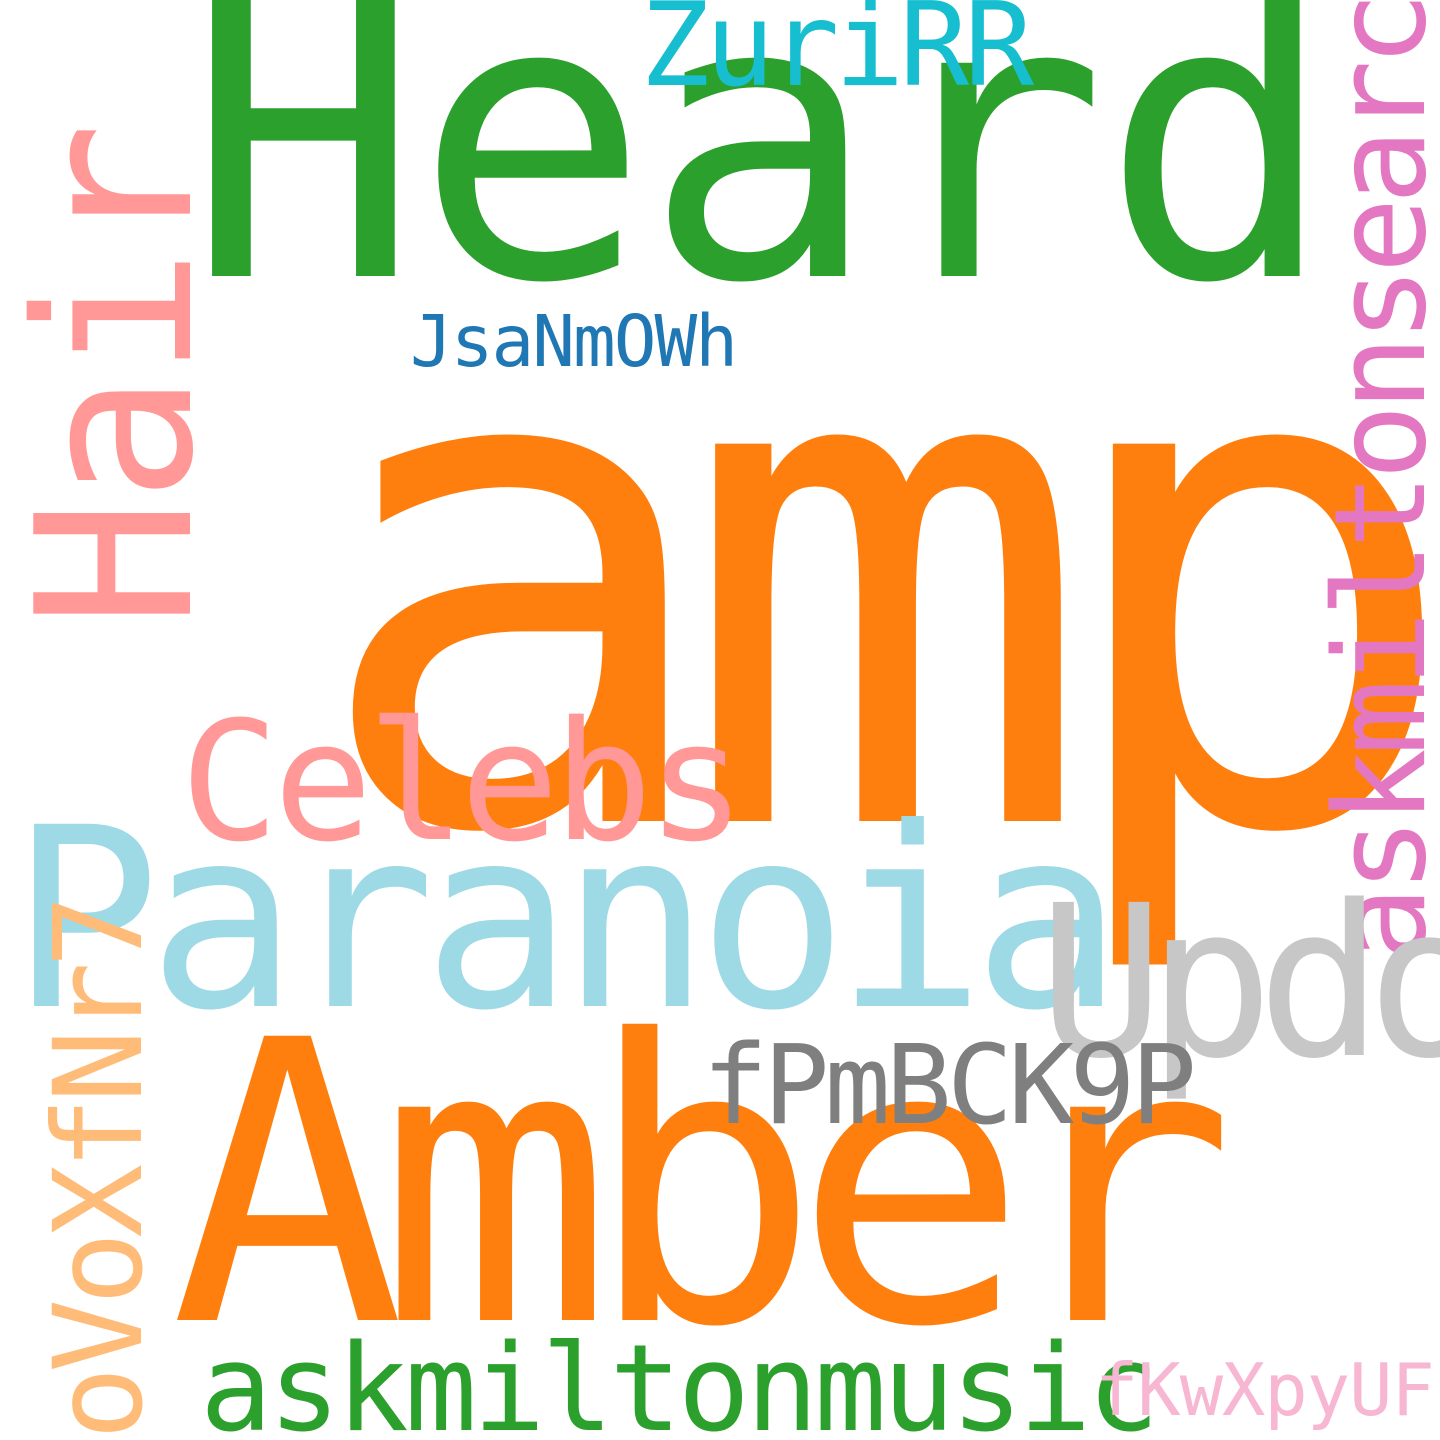  Describe the element at coordinates (1373, 481) in the screenshot. I see `word-askmiltonsearch: askmiltonsearch` at that location.